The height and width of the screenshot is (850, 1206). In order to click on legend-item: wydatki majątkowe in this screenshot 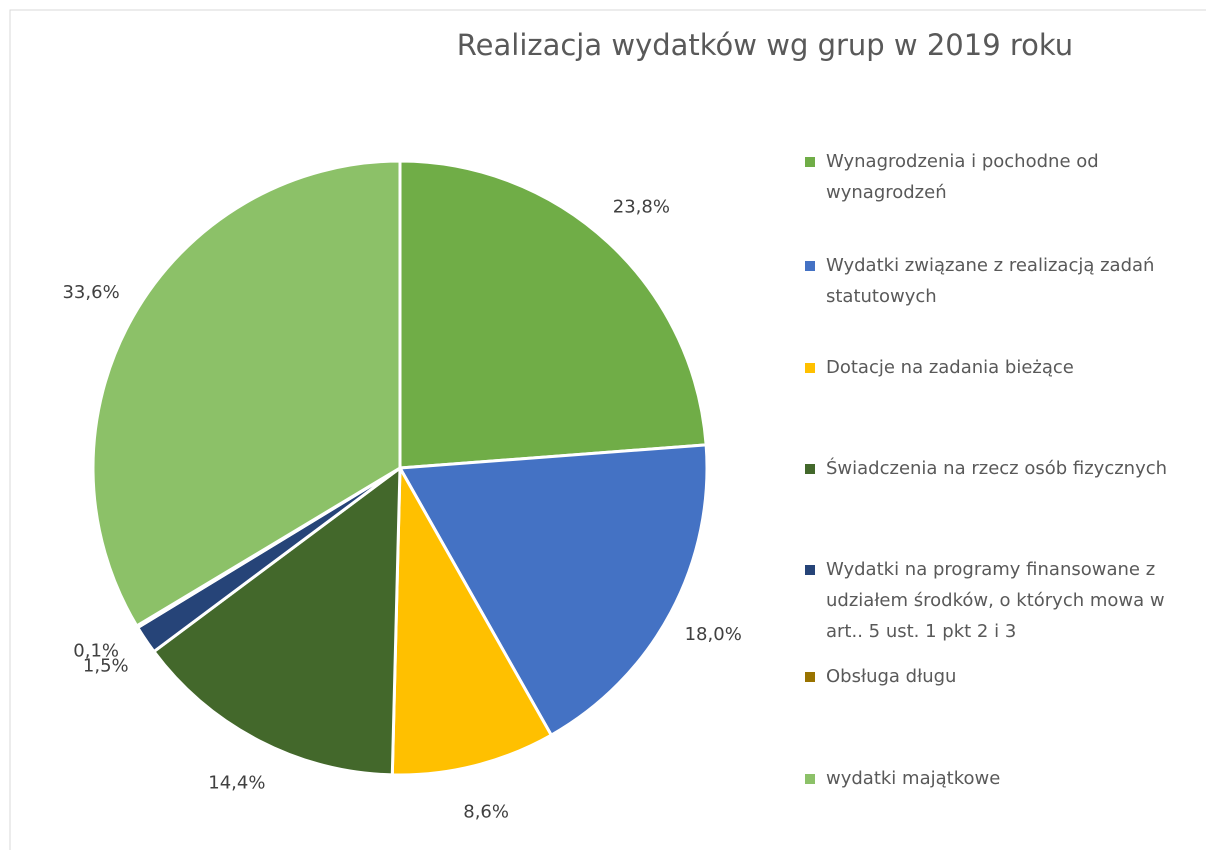, I will do `click(1002, 778)`.